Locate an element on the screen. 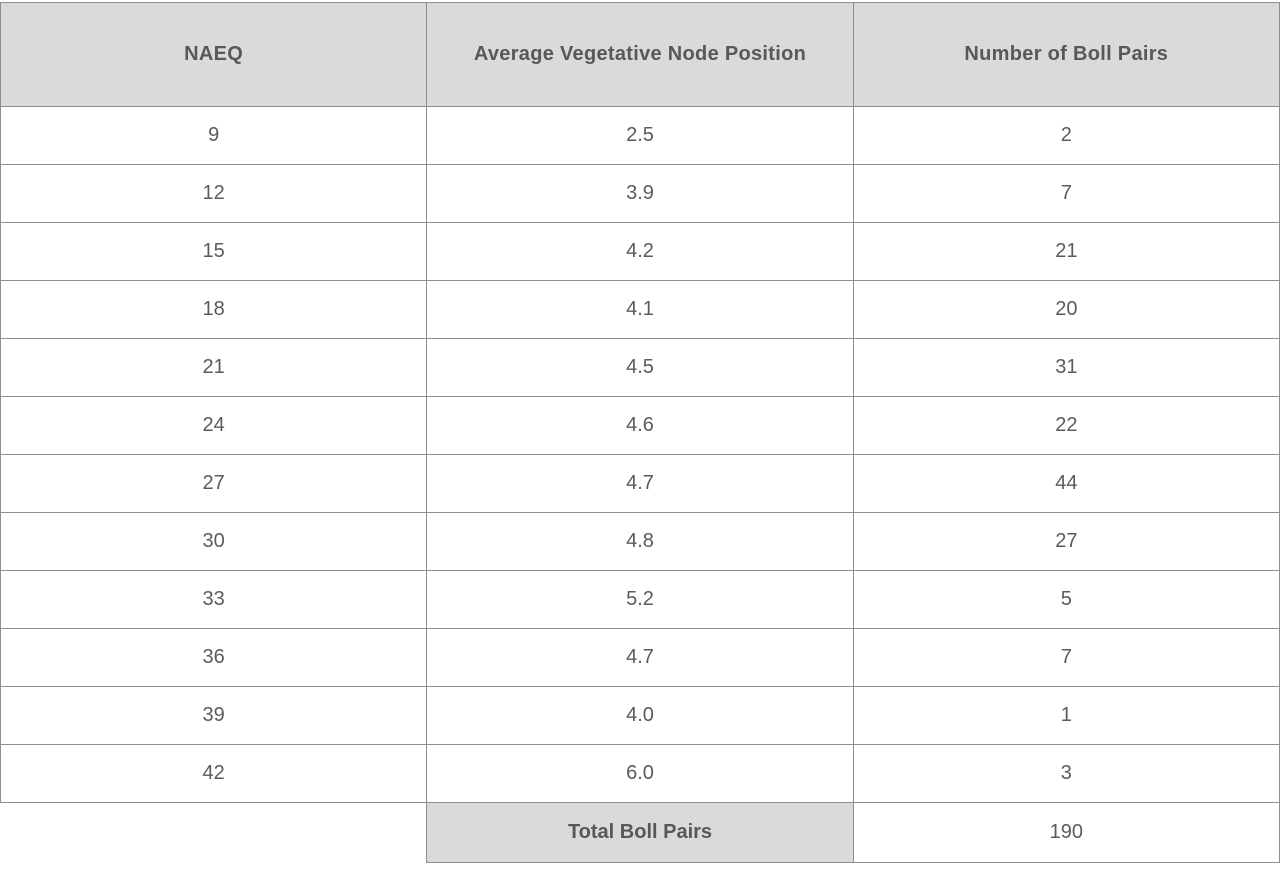  table-row: 12 3.9 7 is located at coordinates (640, 193).